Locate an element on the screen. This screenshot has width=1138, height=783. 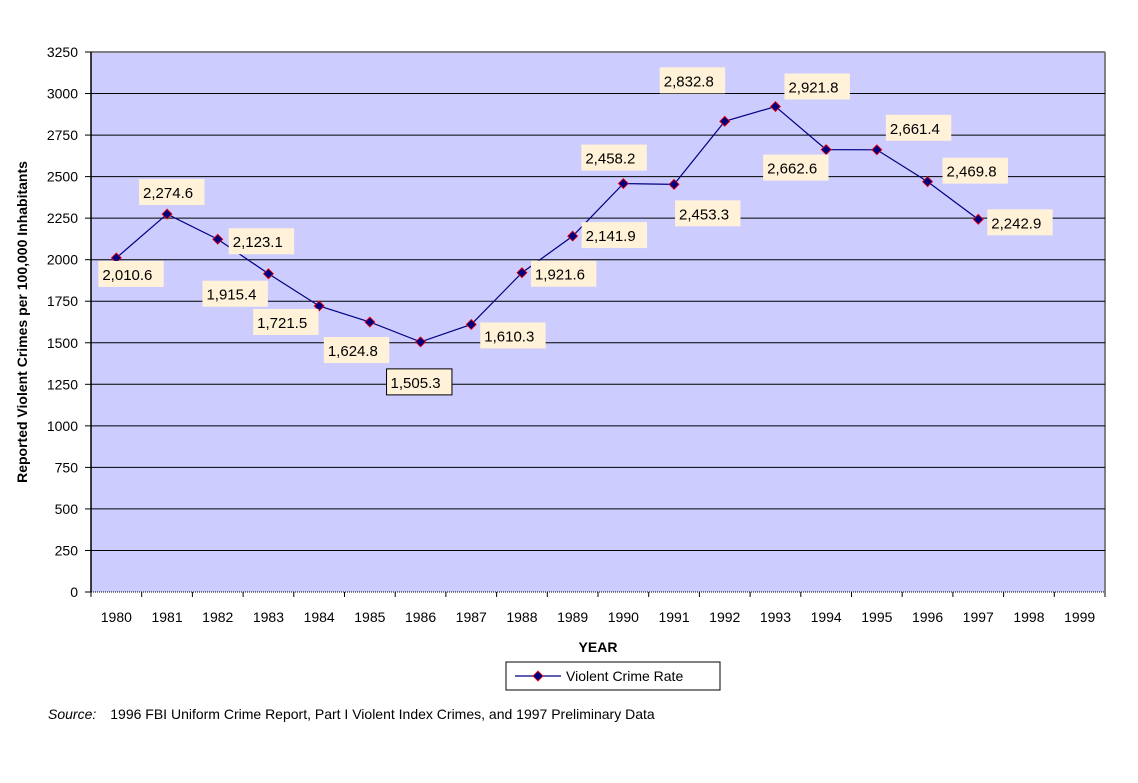
x-tick-label: 1985 is located at coordinates (369, 617).